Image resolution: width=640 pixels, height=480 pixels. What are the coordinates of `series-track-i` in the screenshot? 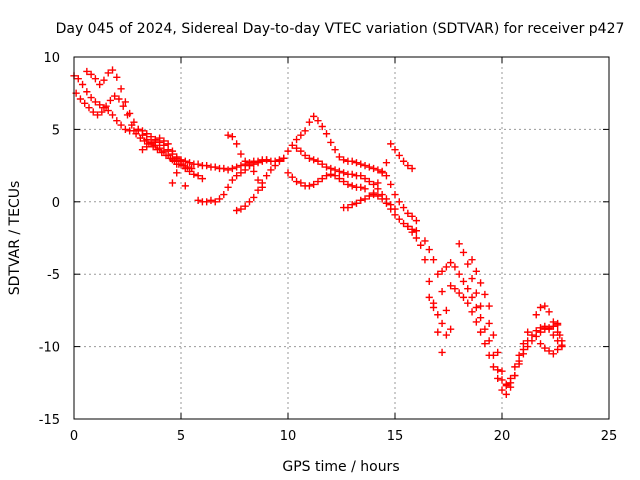 It's located at (352, 168).